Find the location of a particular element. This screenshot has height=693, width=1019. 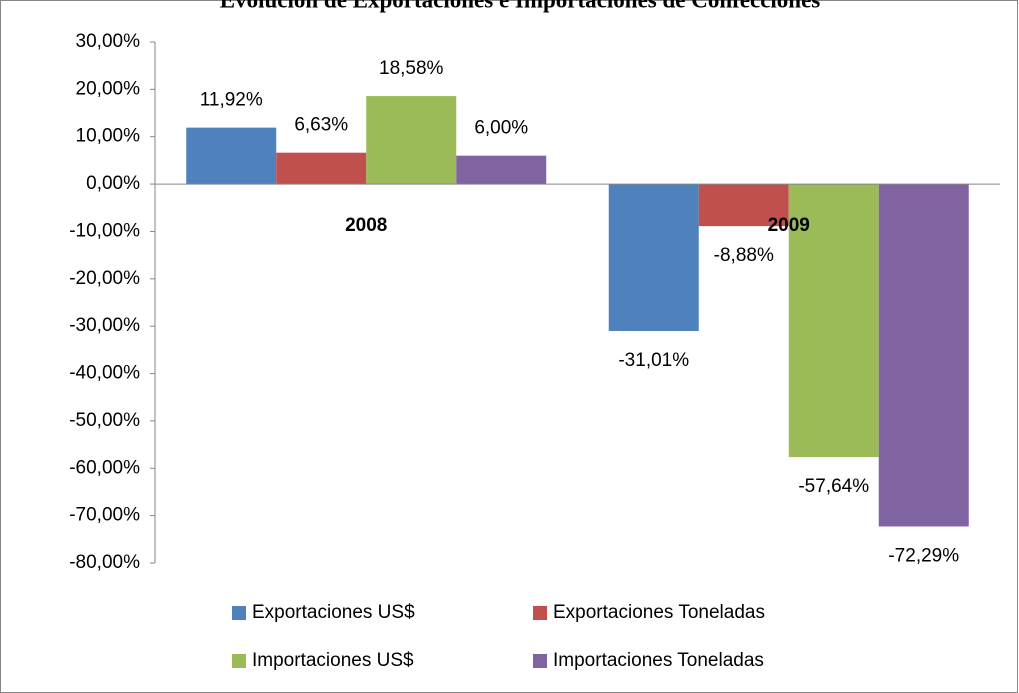

y-tick-label: -60,00% is located at coordinates (104, 467).